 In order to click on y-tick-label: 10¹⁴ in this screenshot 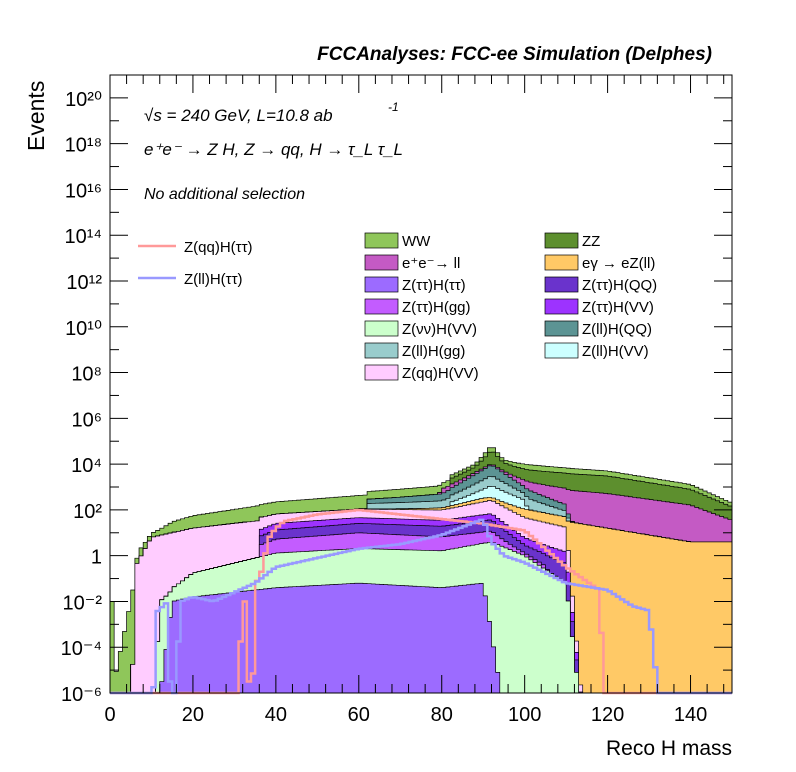, I will do `click(84, 237)`.